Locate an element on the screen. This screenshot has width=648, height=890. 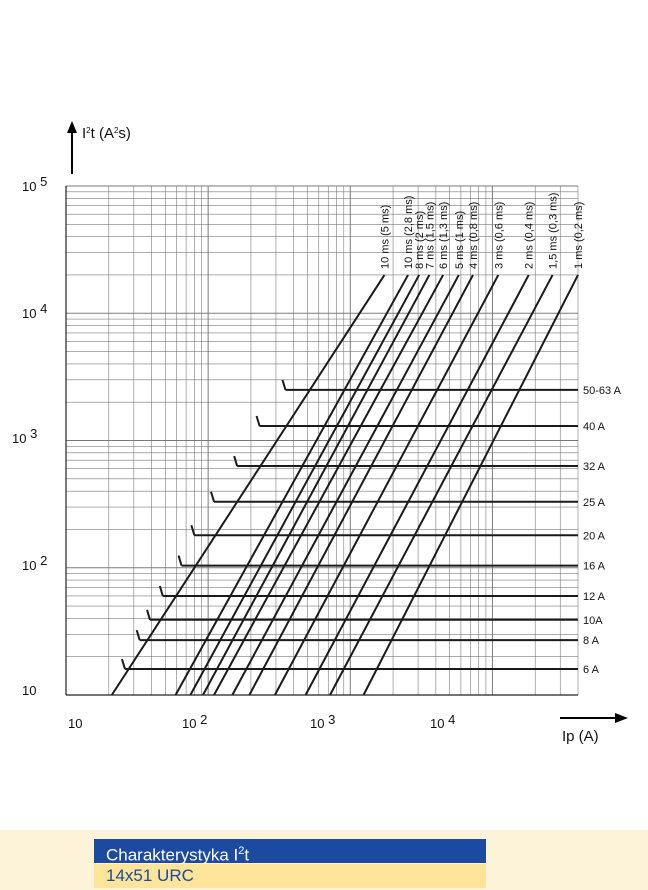
y-tick-label: 10 2 is located at coordinates (34, 563).